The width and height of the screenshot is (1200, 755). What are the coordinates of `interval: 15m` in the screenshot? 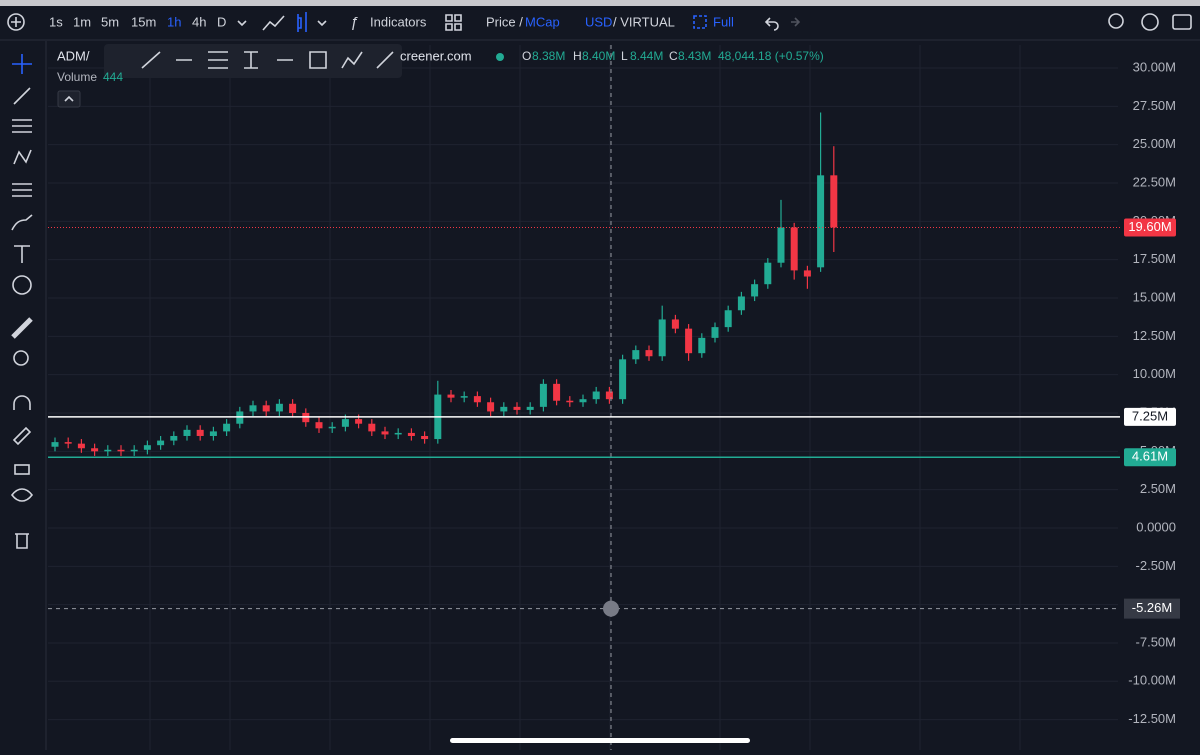 It's located at (143, 21).